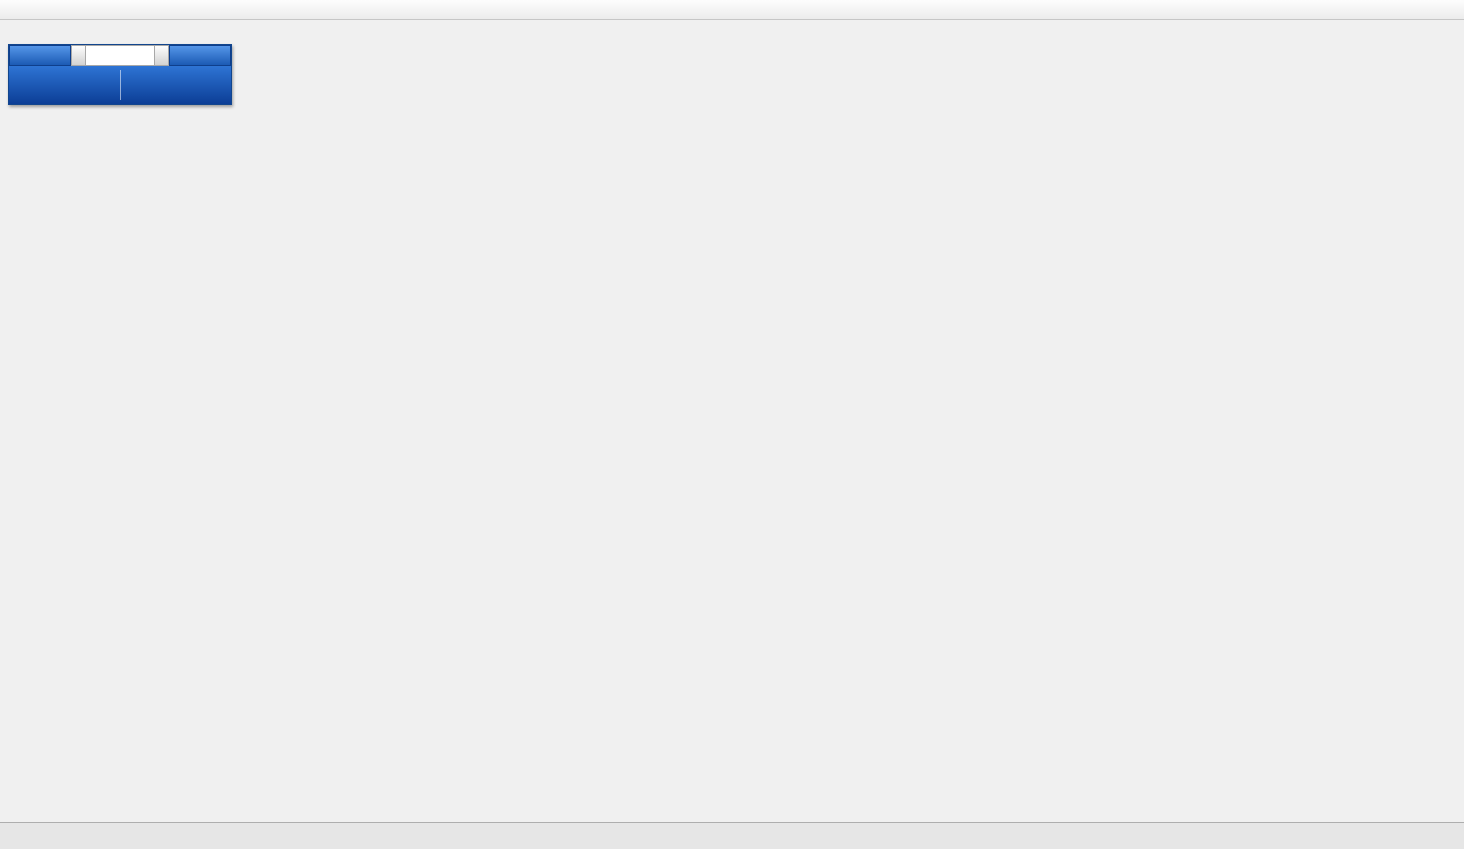 The image size is (1464, 849). I want to click on timeframe-toolbar, so click(732, 10).